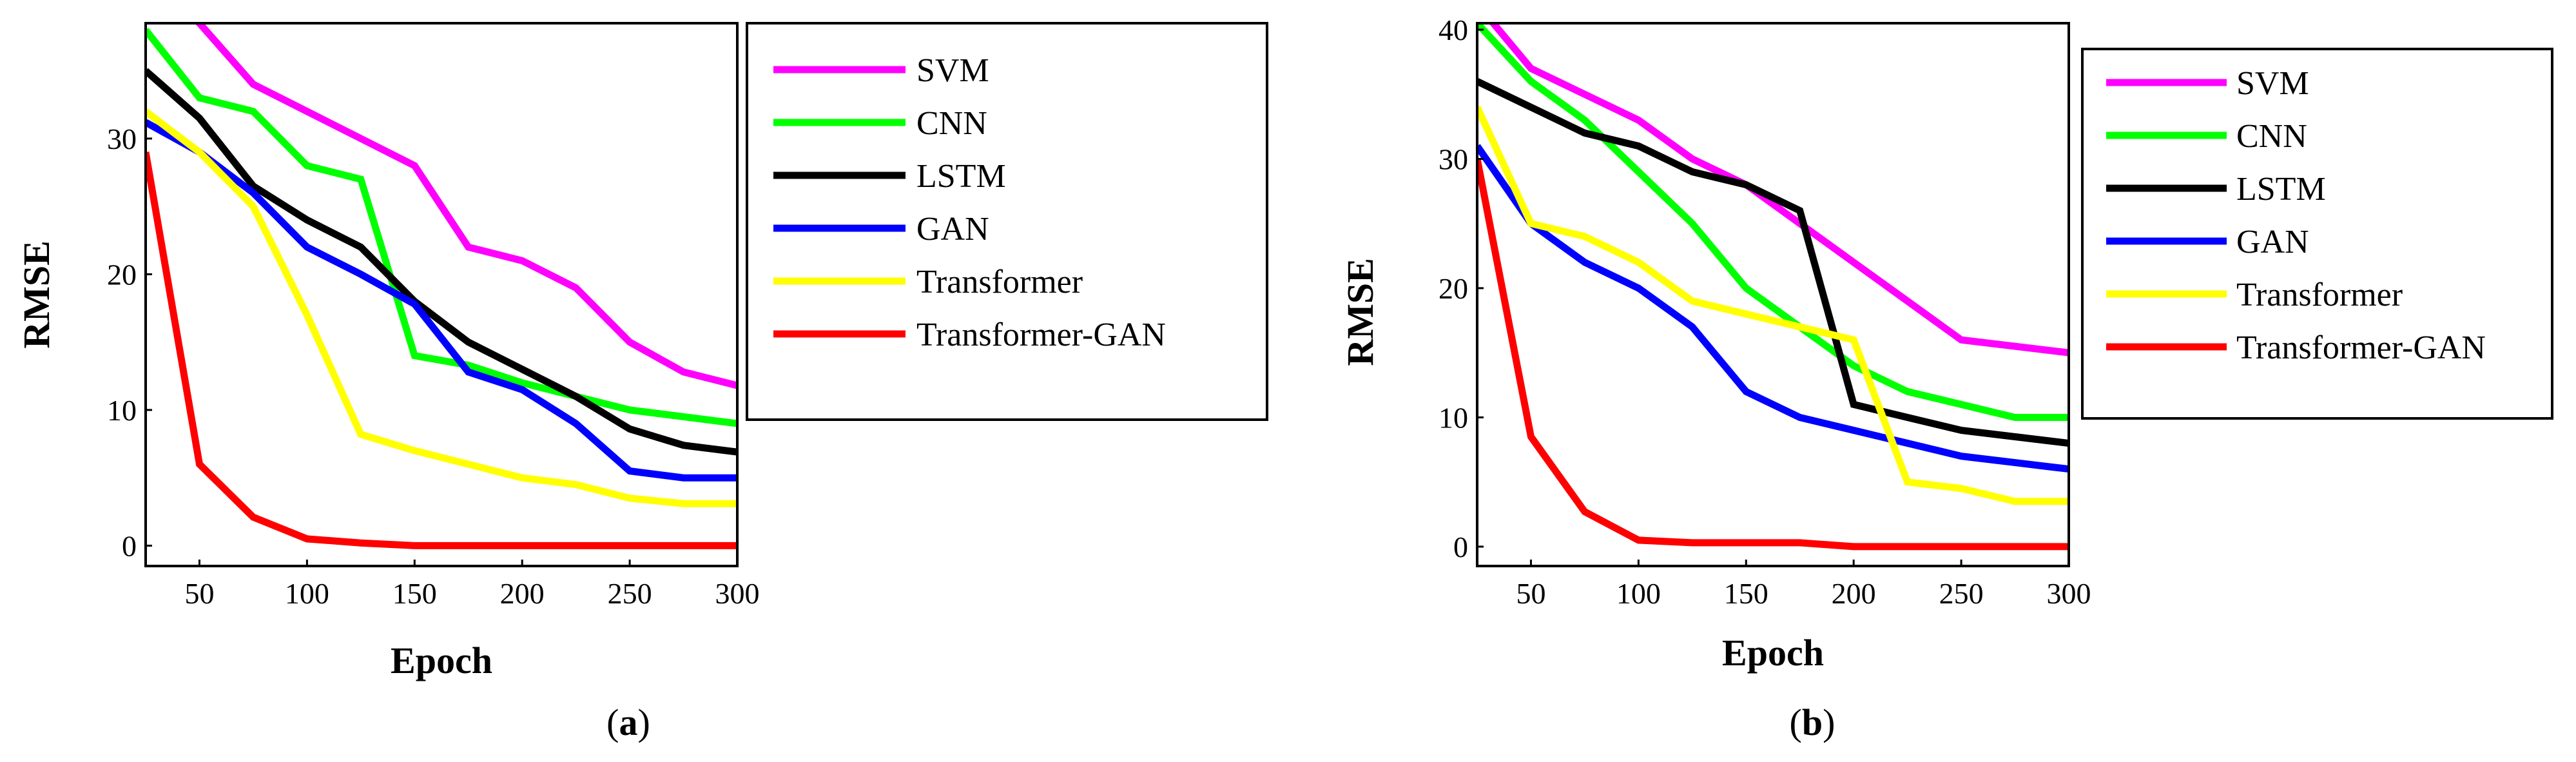 Image resolution: width=2576 pixels, height=762 pixels. What do you see at coordinates (472, 585) in the screenshot?
I see `x-ticks-a: 50 100 150 200 250 300` at bounding box center [472, 585].